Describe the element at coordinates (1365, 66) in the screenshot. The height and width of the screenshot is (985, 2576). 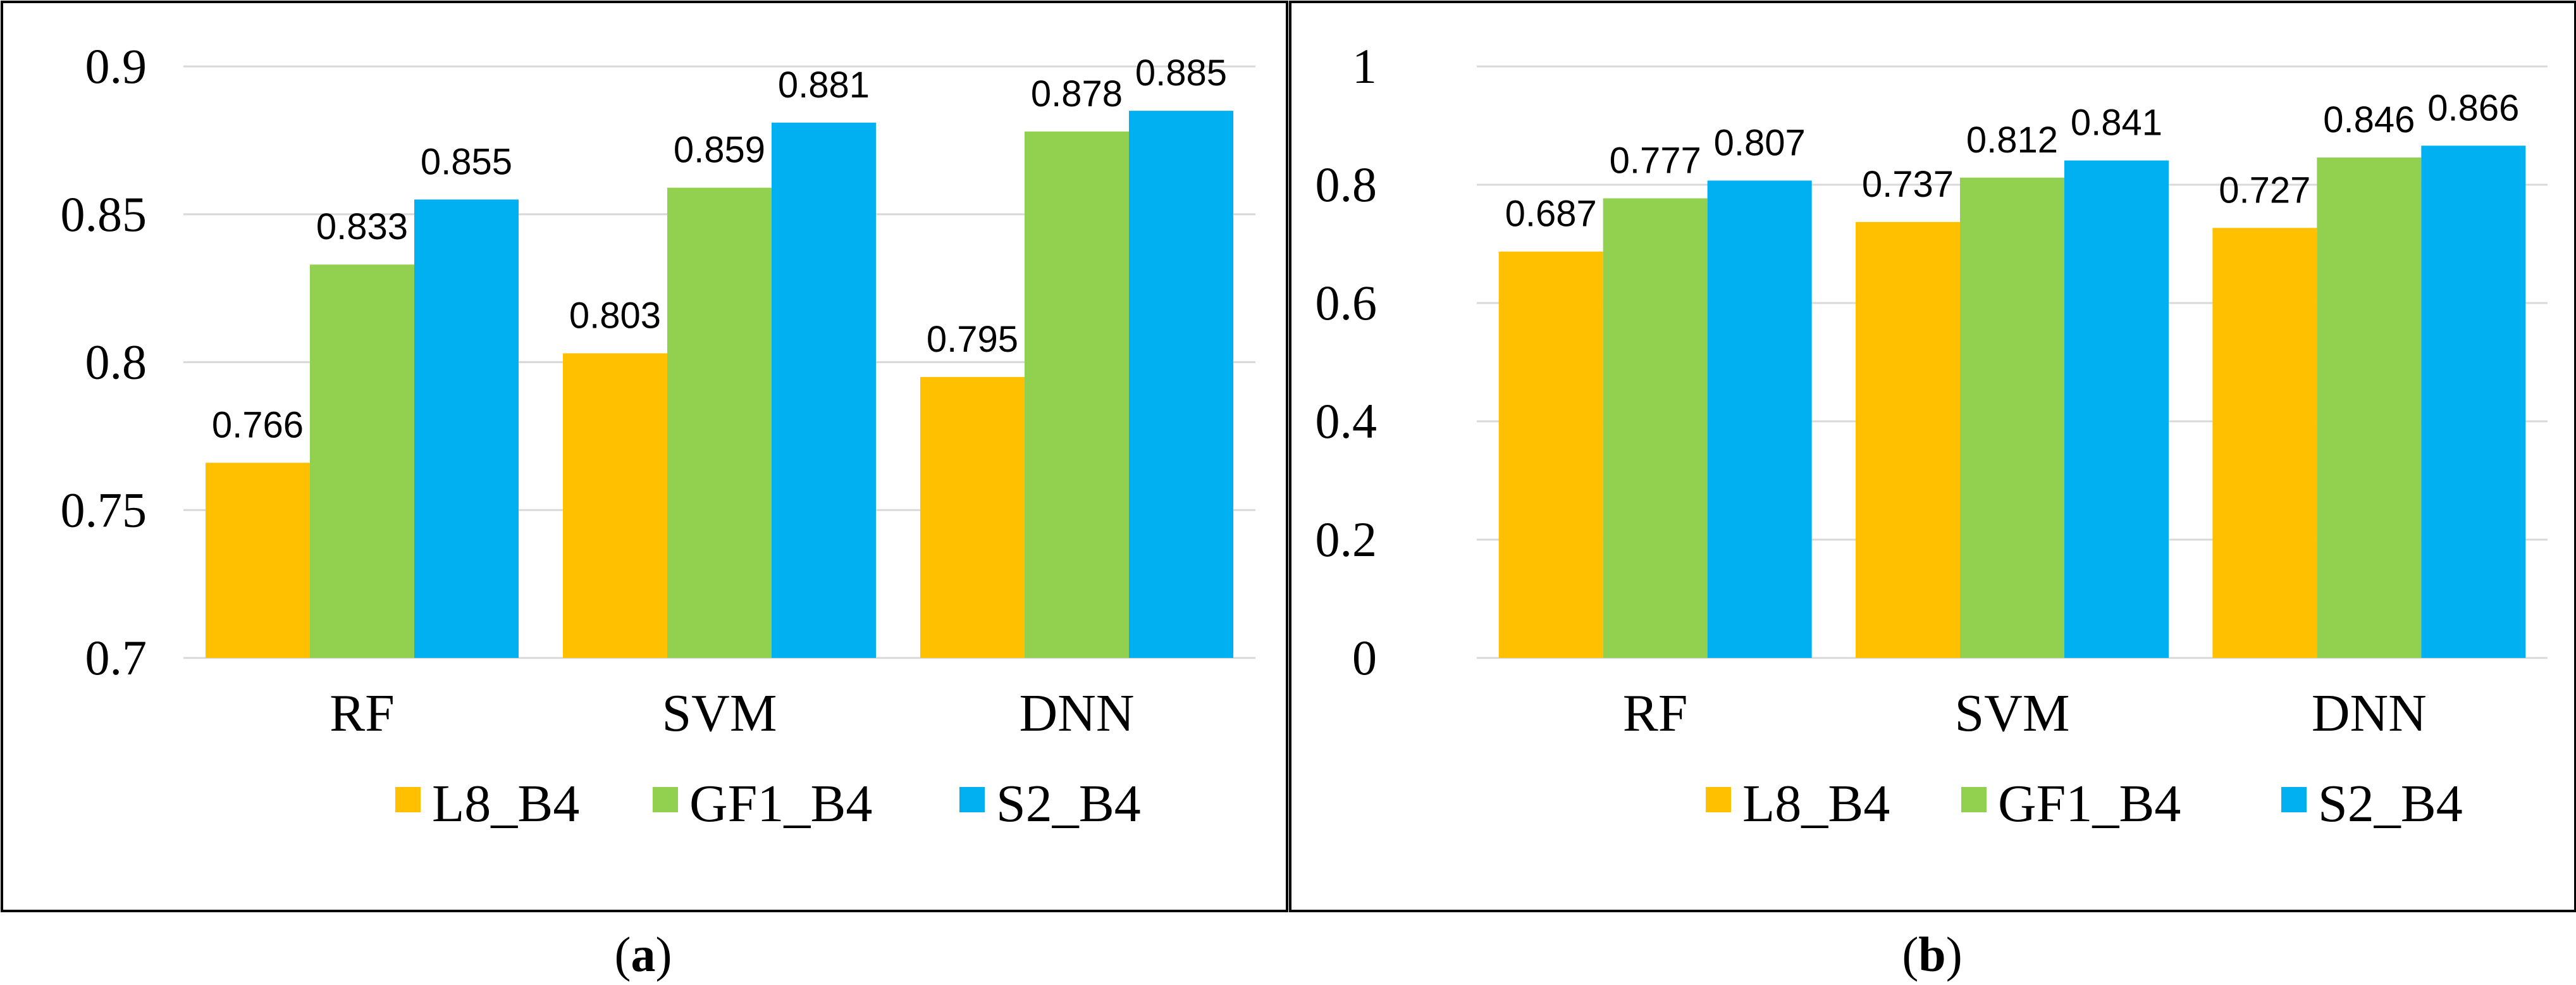
I see `y-tick-label: 1` at that location.